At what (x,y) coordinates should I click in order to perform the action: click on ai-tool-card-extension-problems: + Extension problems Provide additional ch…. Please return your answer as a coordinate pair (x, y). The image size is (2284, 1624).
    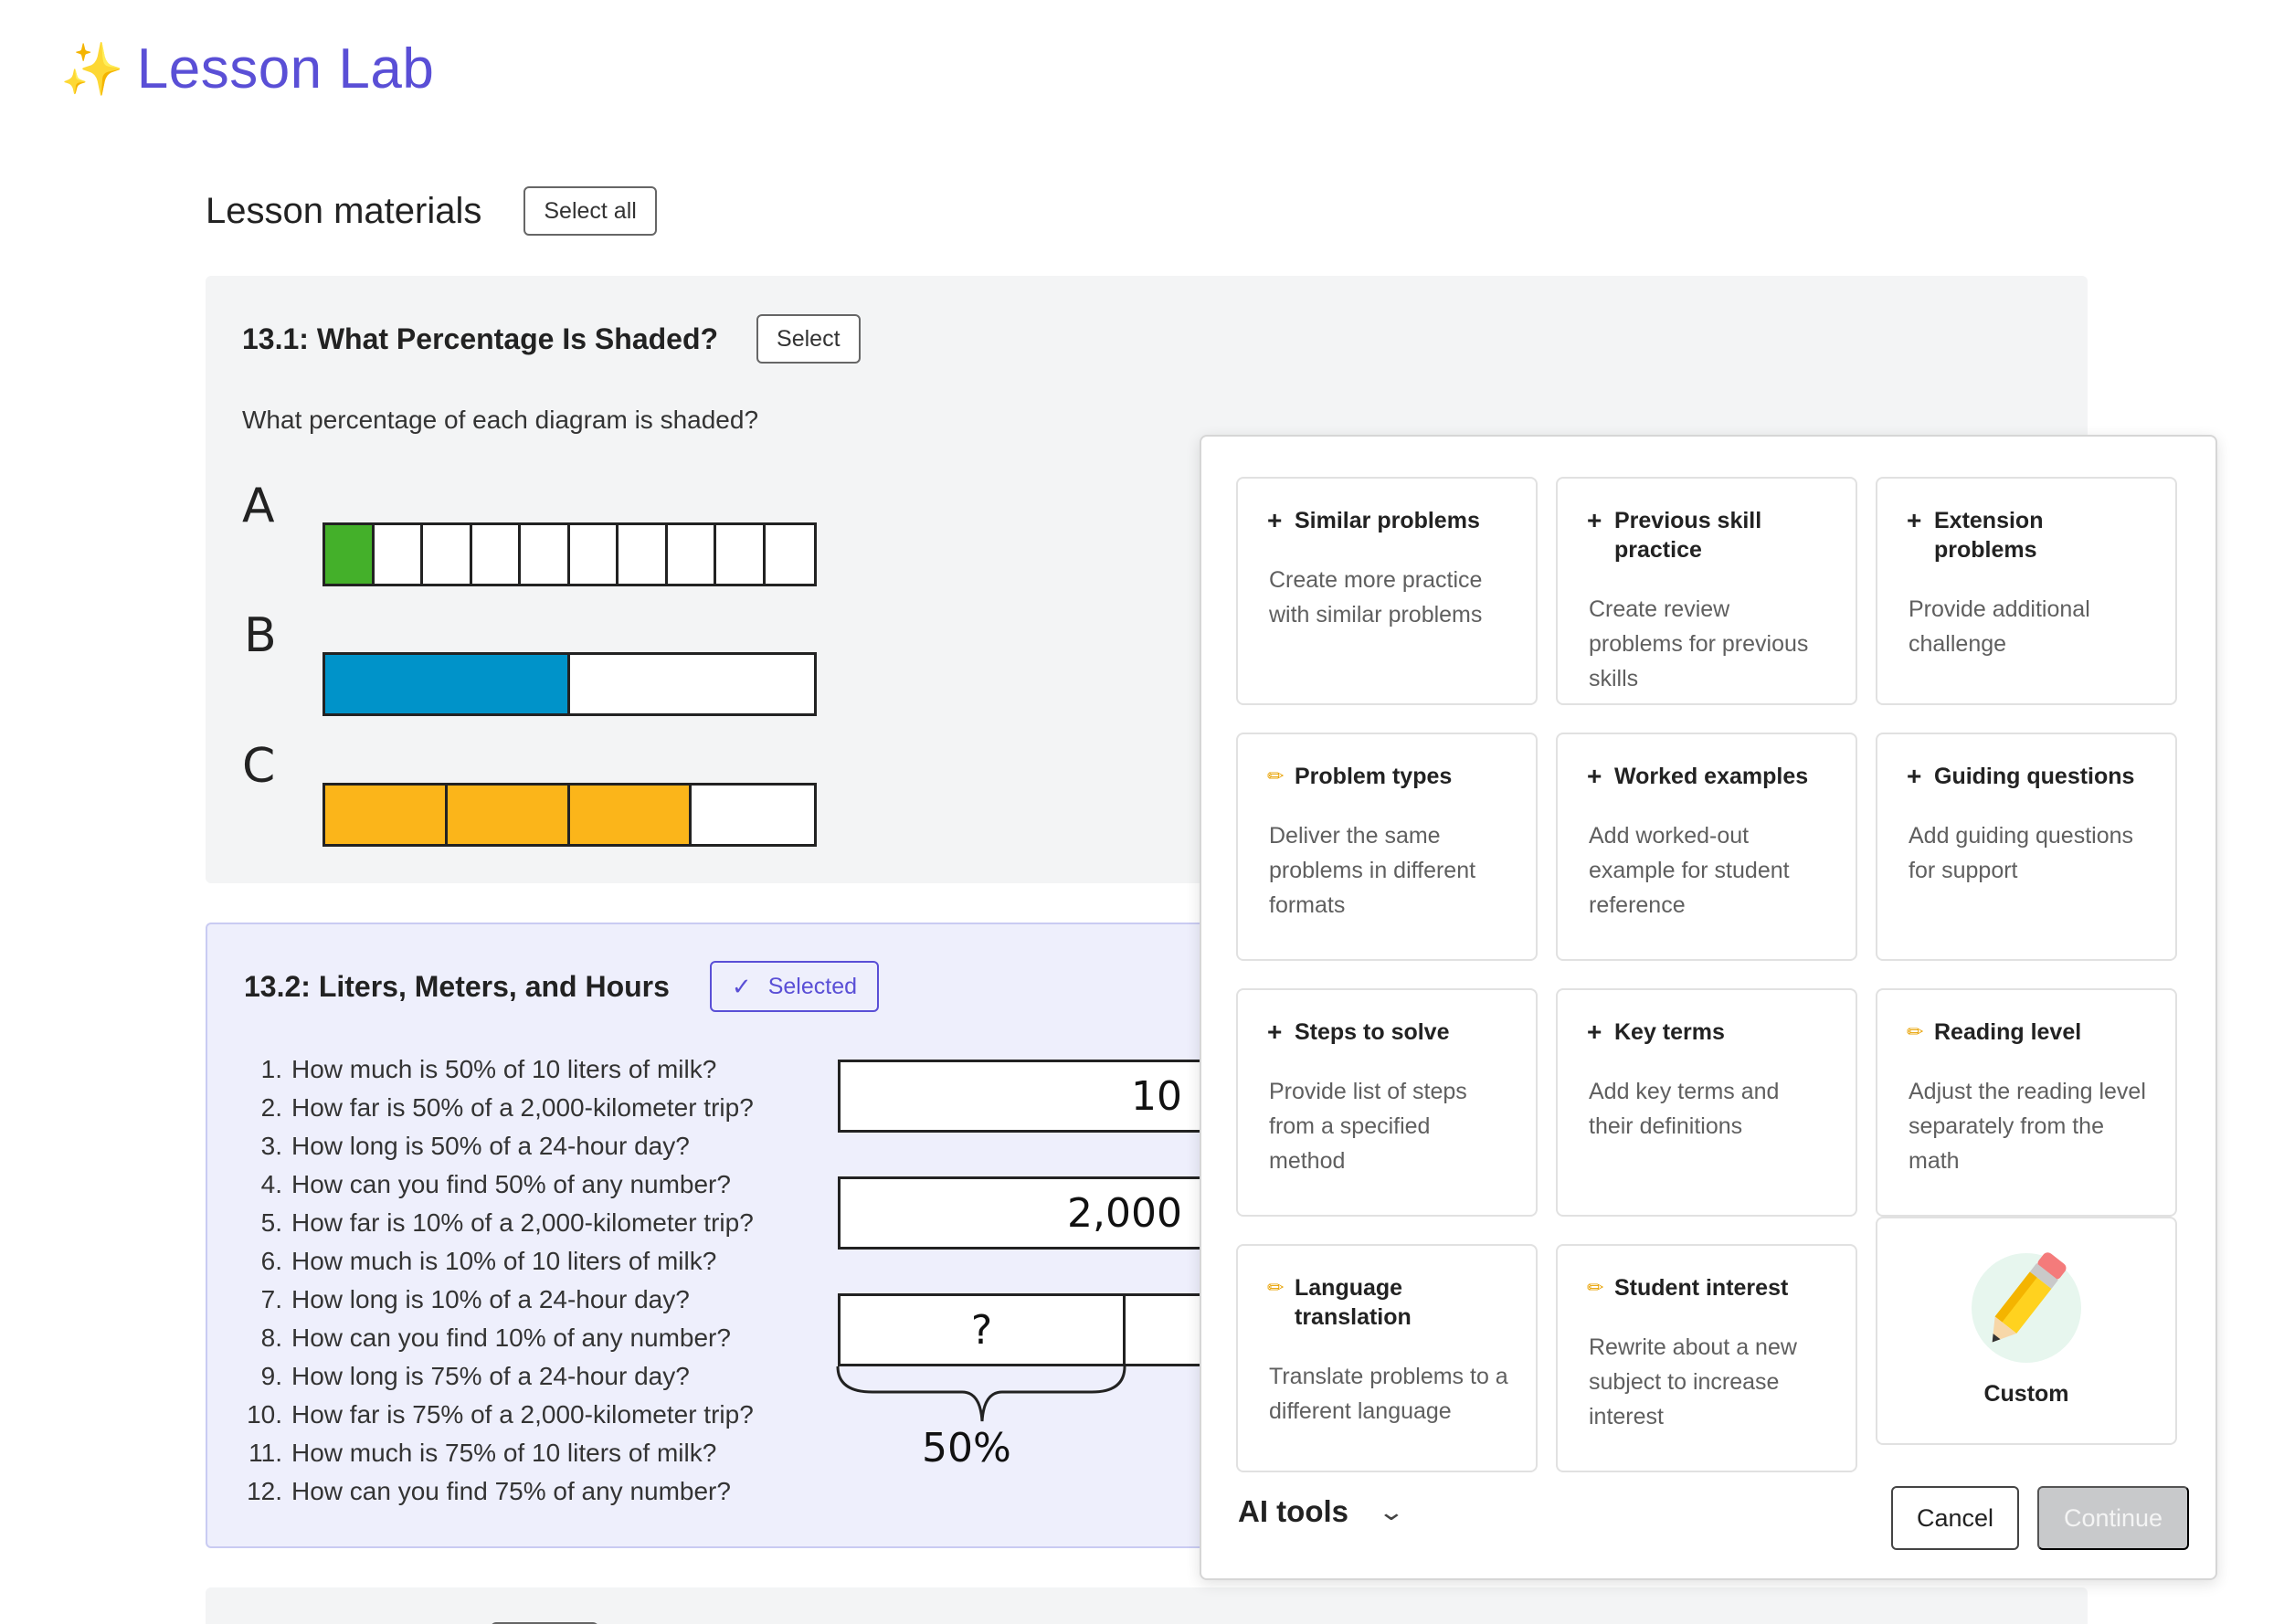
    Looking at the image, I should click on (2026, 591).